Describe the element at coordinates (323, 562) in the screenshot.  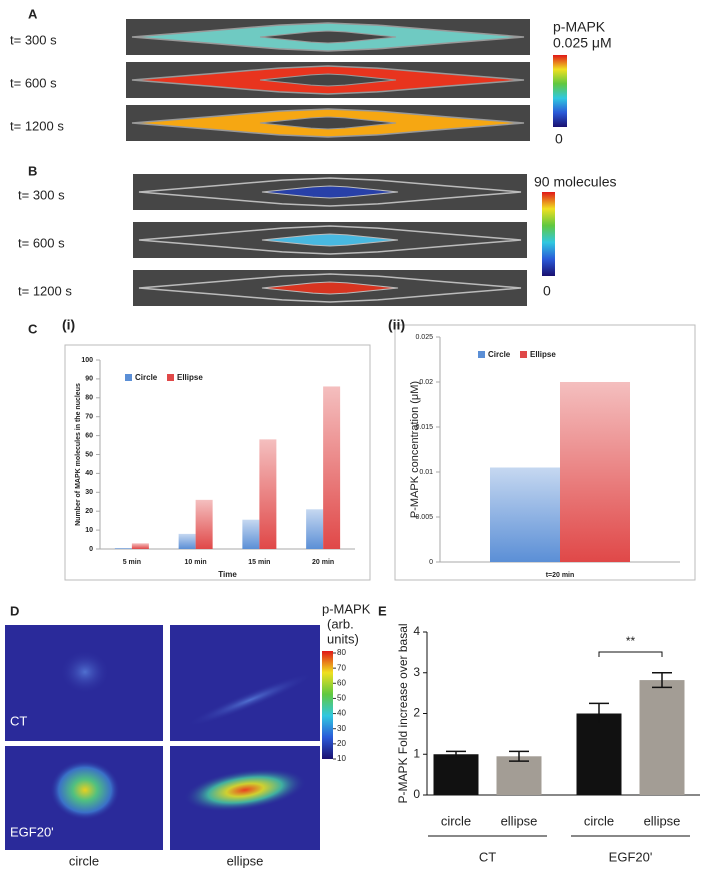
I see `x-tick-label: 20 min` at that location.